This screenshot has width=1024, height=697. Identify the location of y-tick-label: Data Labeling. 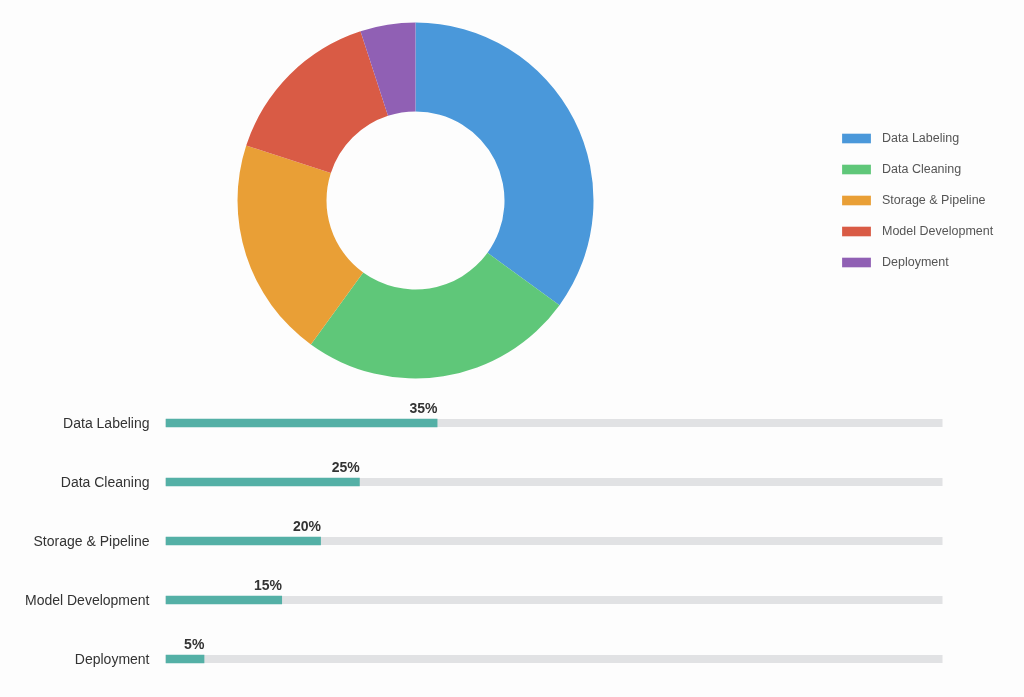
(106, 423).